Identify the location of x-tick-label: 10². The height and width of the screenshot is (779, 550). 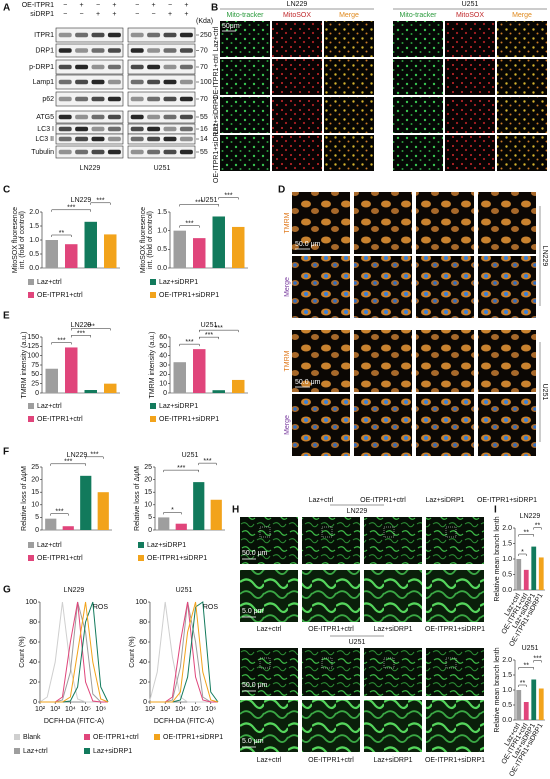
(40, 709).